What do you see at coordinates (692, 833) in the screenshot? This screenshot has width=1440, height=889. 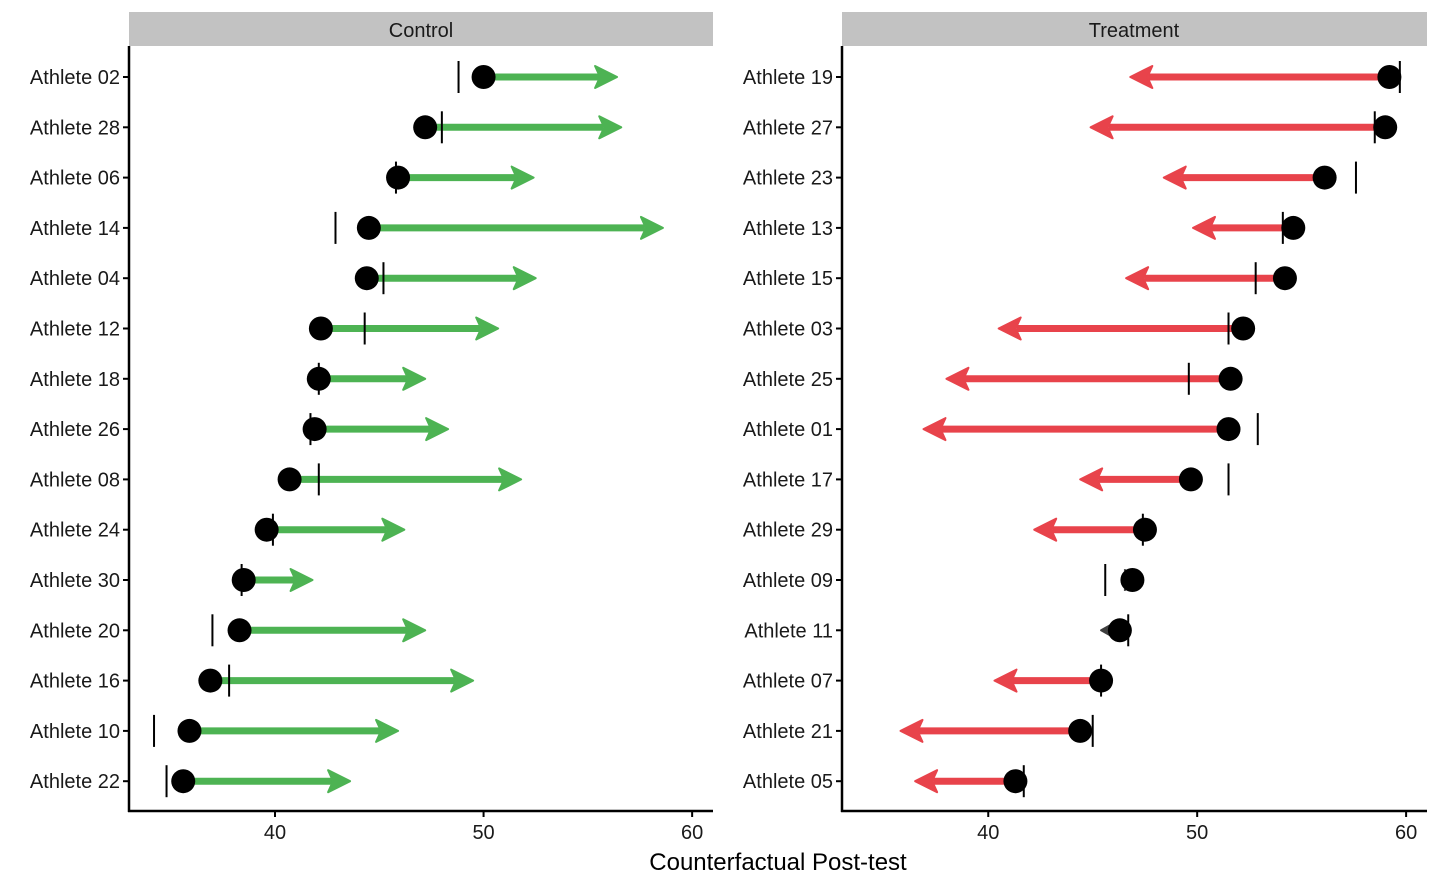 I see `x-tick-label: 60` at bounding box center [692, 833].